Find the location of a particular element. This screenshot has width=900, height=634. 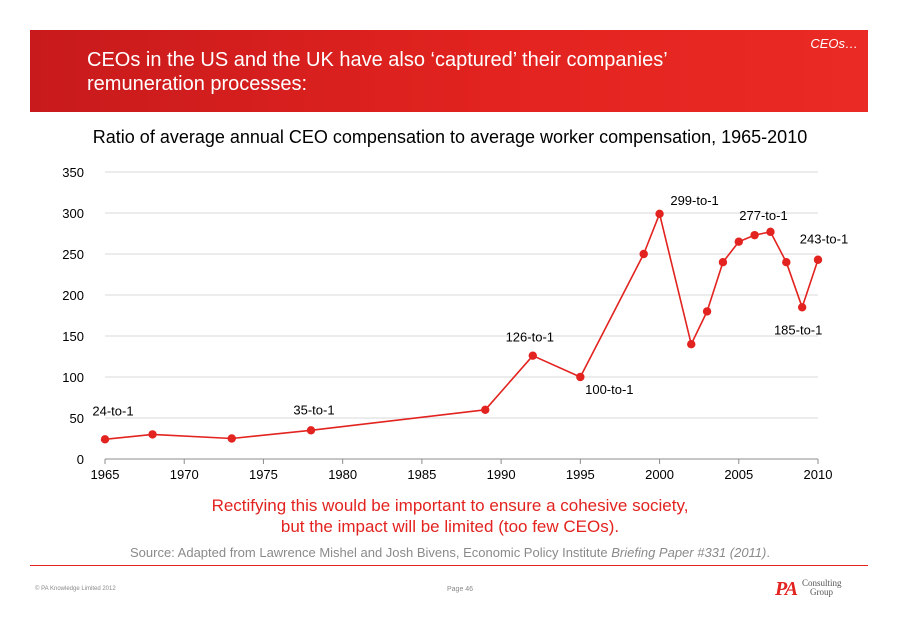

y-tick-label-250: 250 is located at coordinates (73, 254).